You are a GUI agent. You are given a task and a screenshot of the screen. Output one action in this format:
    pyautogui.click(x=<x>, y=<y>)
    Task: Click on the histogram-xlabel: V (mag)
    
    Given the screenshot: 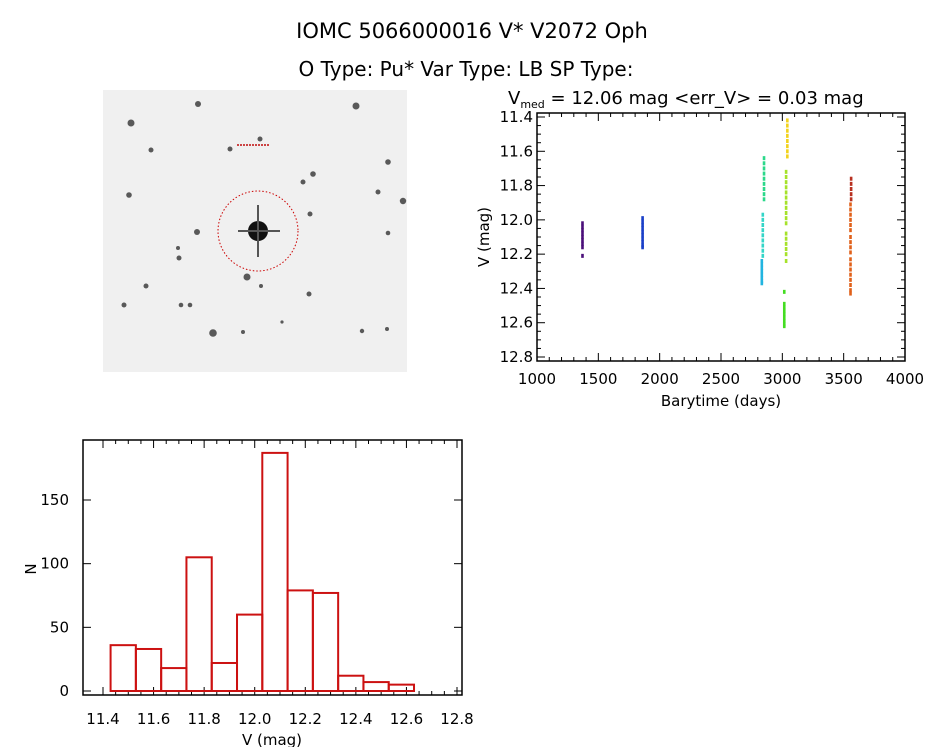 What is the action you would take?
    pyautogui.click(x=272, y=739)
    